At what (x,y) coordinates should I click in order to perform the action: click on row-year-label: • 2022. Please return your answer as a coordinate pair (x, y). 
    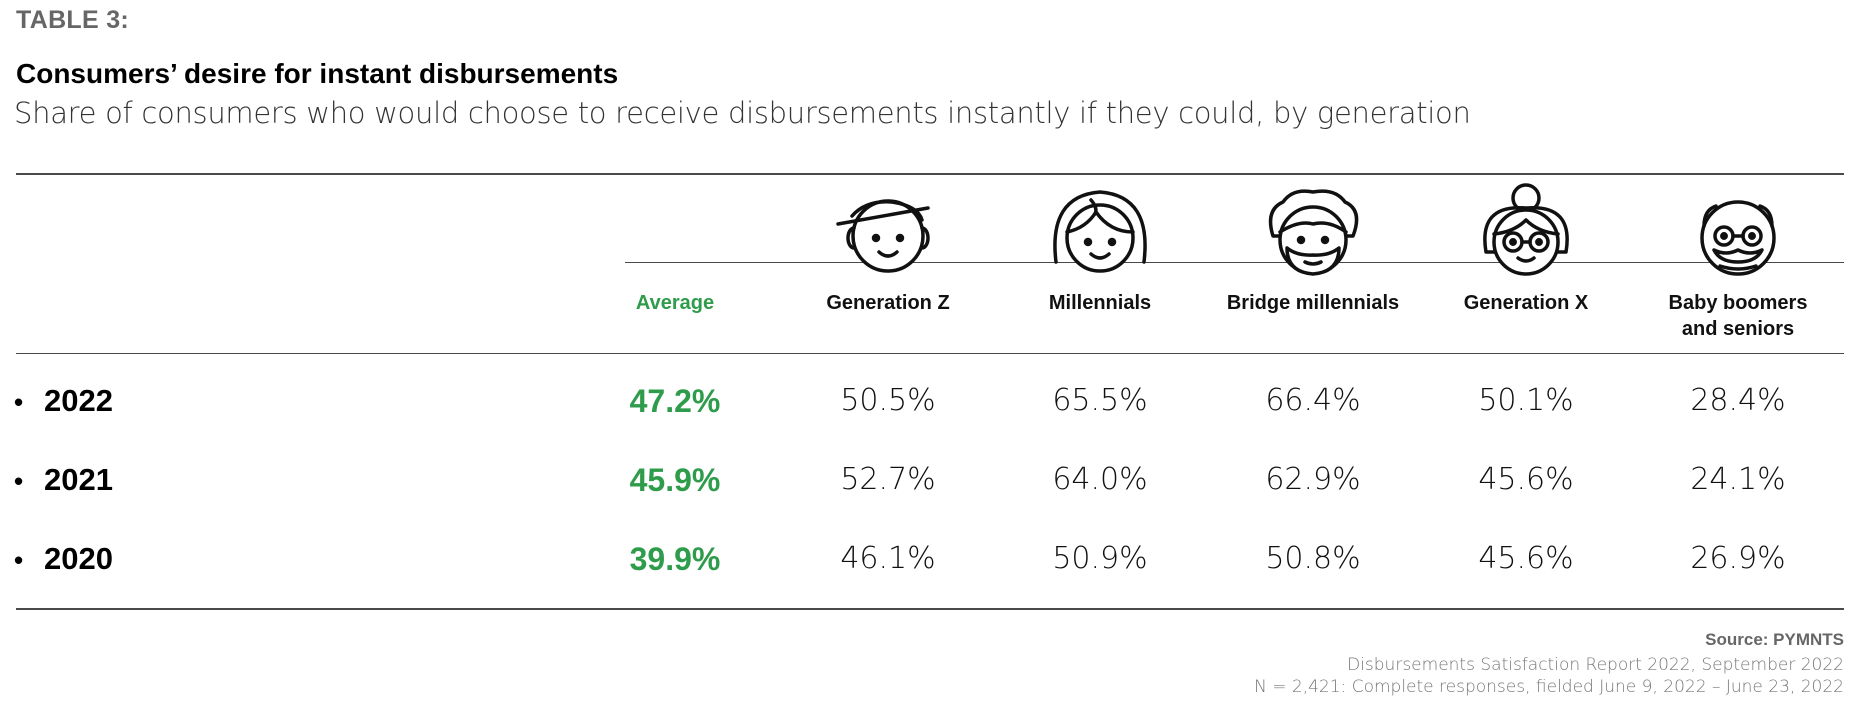
    Looking at the image, I should click on (63, 401).